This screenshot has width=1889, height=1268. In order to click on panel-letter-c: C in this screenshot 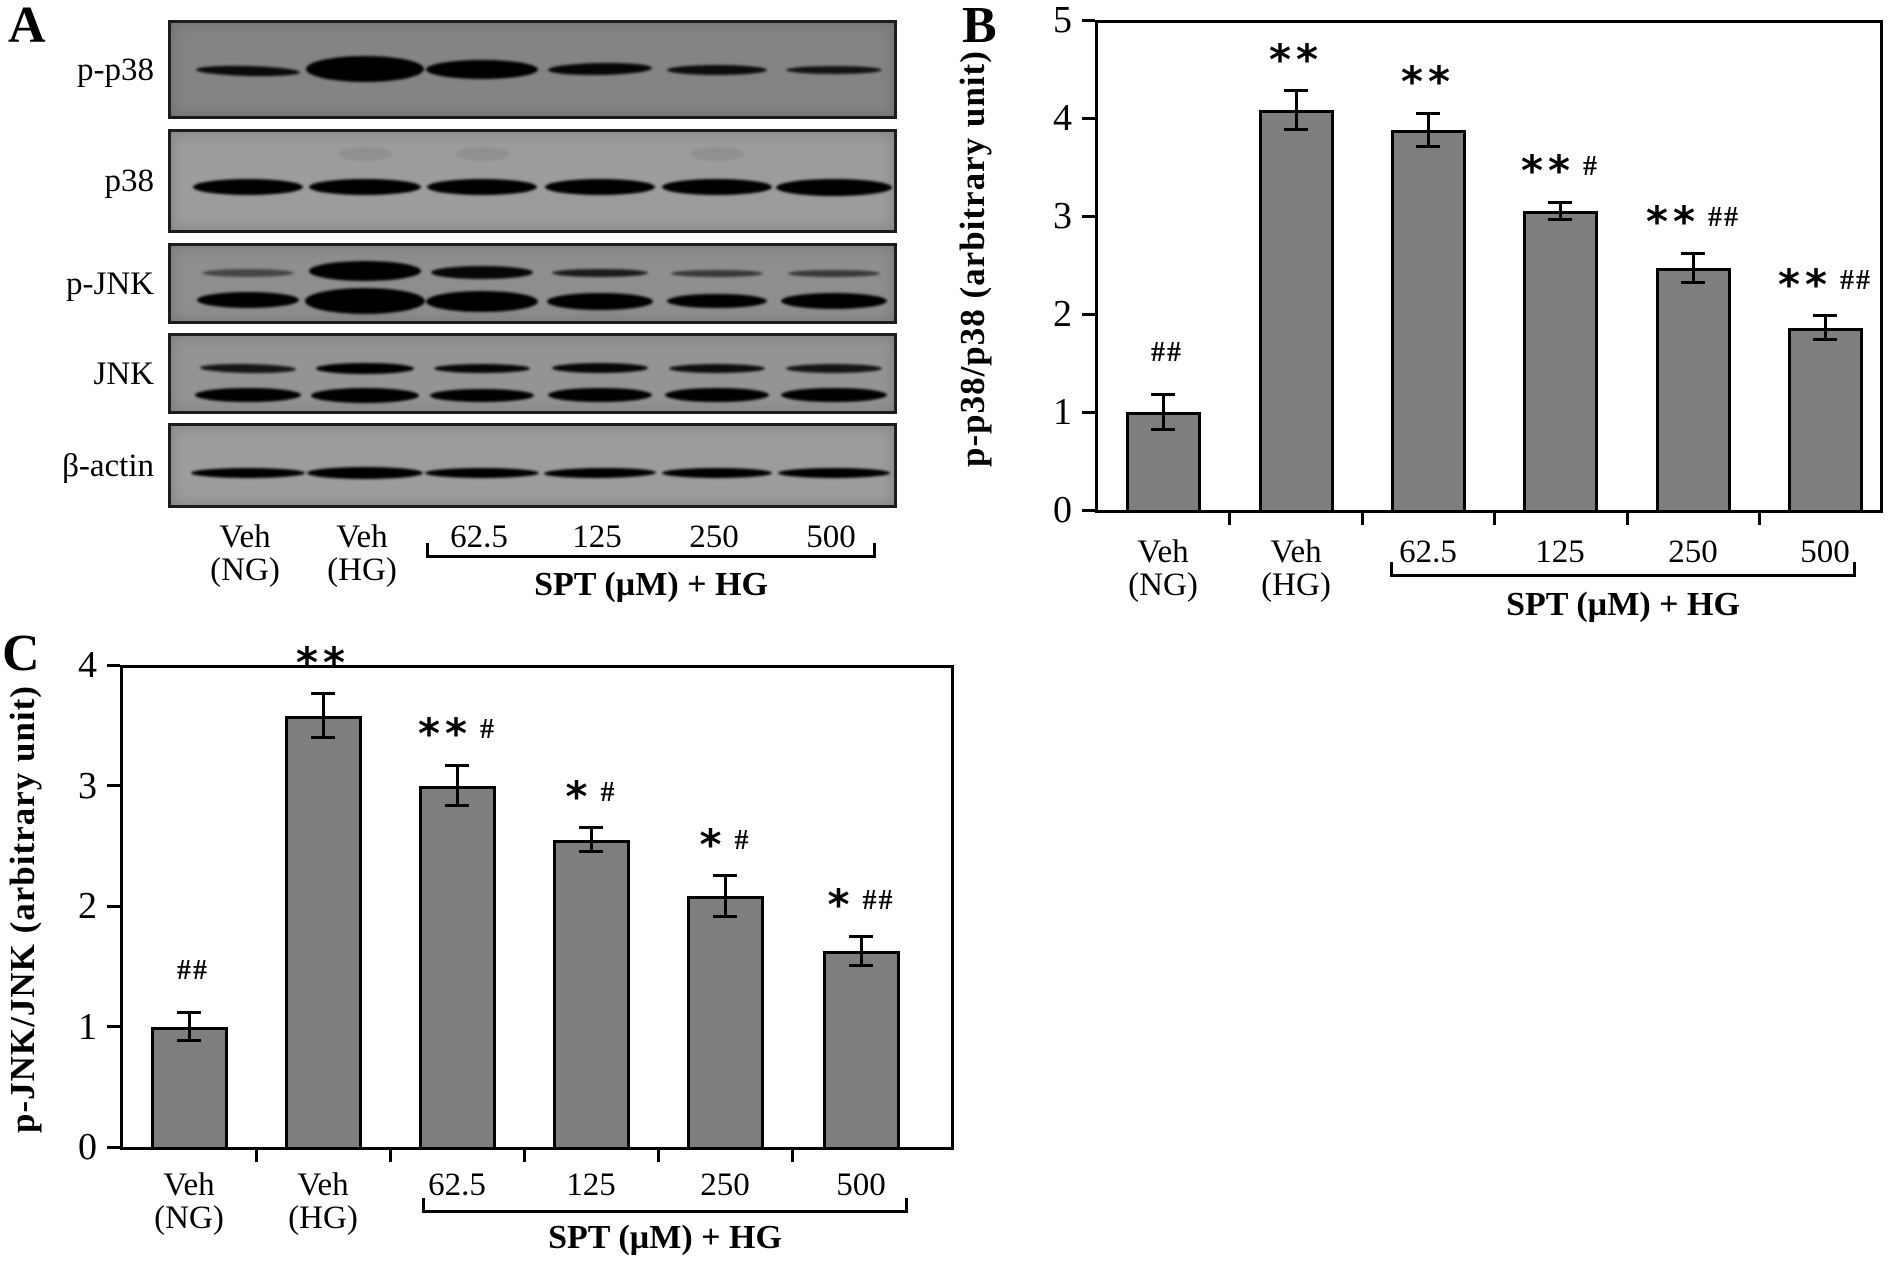, I will do `click(21, 653)`.